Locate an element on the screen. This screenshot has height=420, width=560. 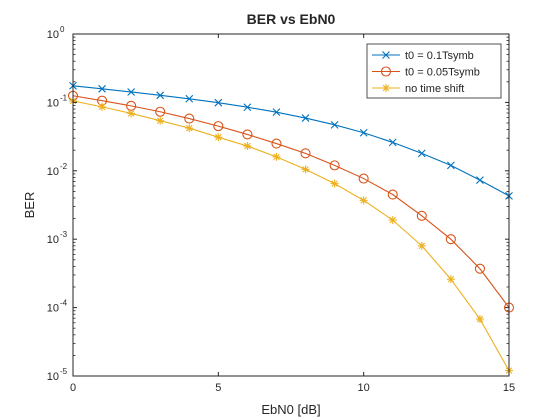
legend-entry-2: t0 = 0.05Tsymb is located at coordinates (426, 72).